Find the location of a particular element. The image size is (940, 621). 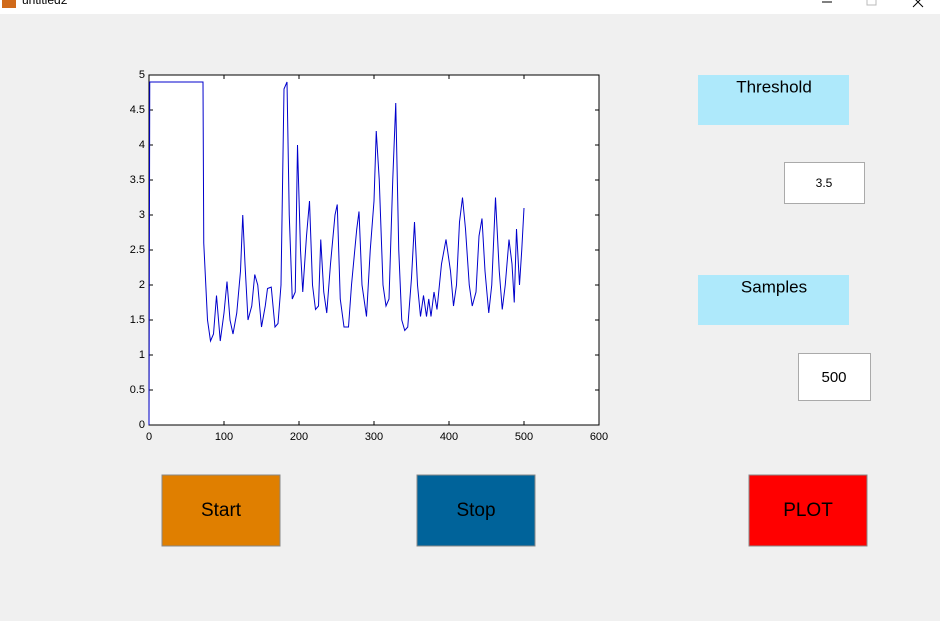

samples-value: 500 is located at coordinates (833, 377).